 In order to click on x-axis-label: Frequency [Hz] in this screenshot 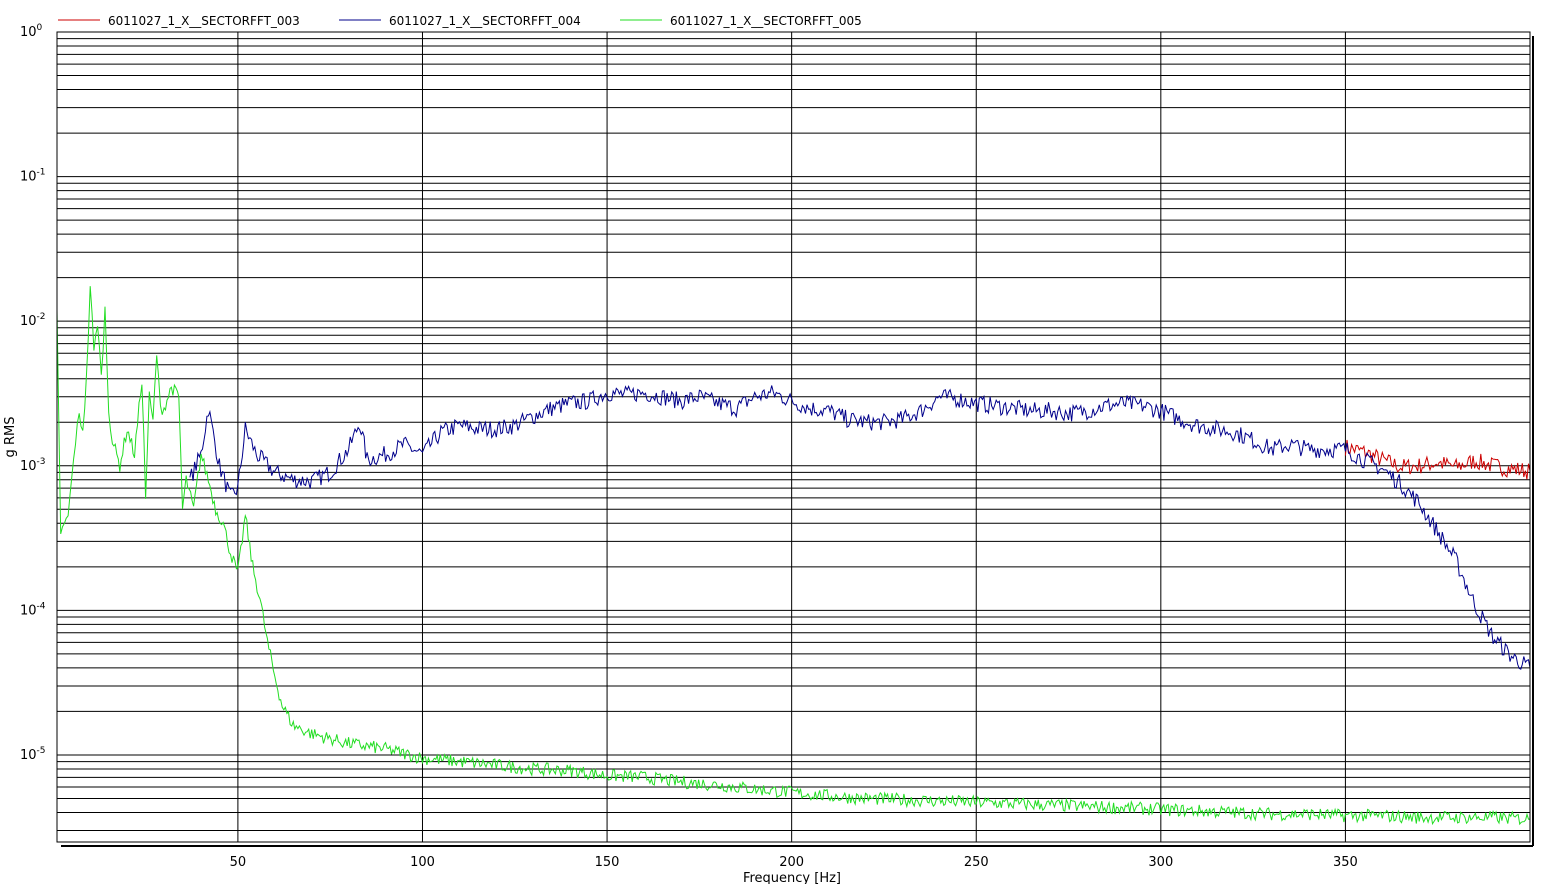, I will do `click(792, 877)`.